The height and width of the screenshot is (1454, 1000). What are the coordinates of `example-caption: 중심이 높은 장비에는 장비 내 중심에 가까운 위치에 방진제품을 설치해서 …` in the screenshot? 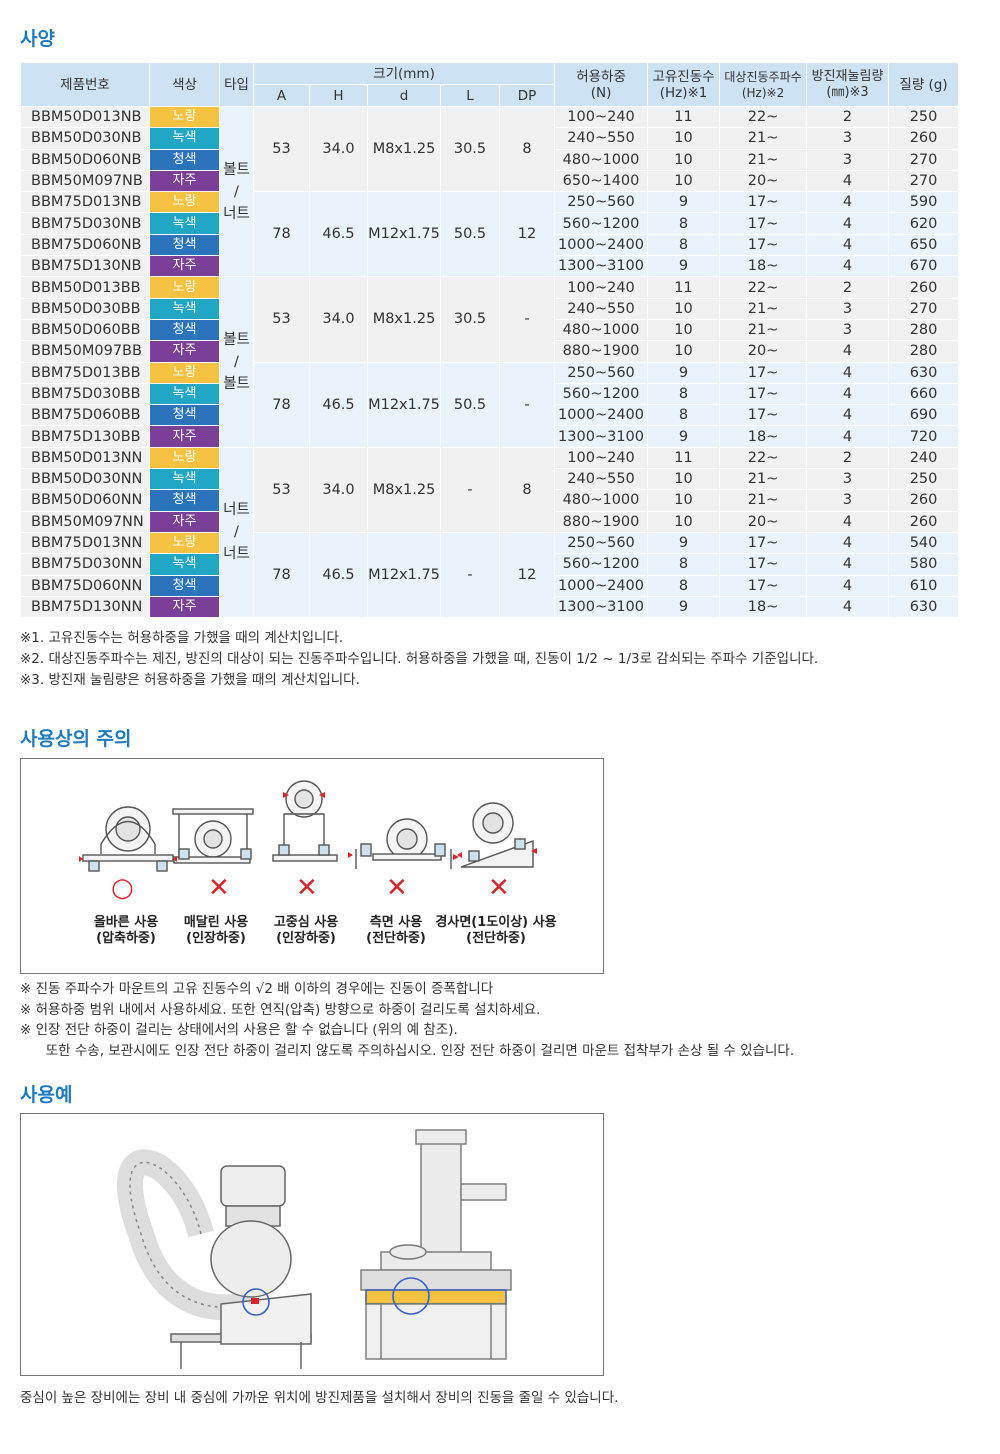 It's located at (319, 1398).